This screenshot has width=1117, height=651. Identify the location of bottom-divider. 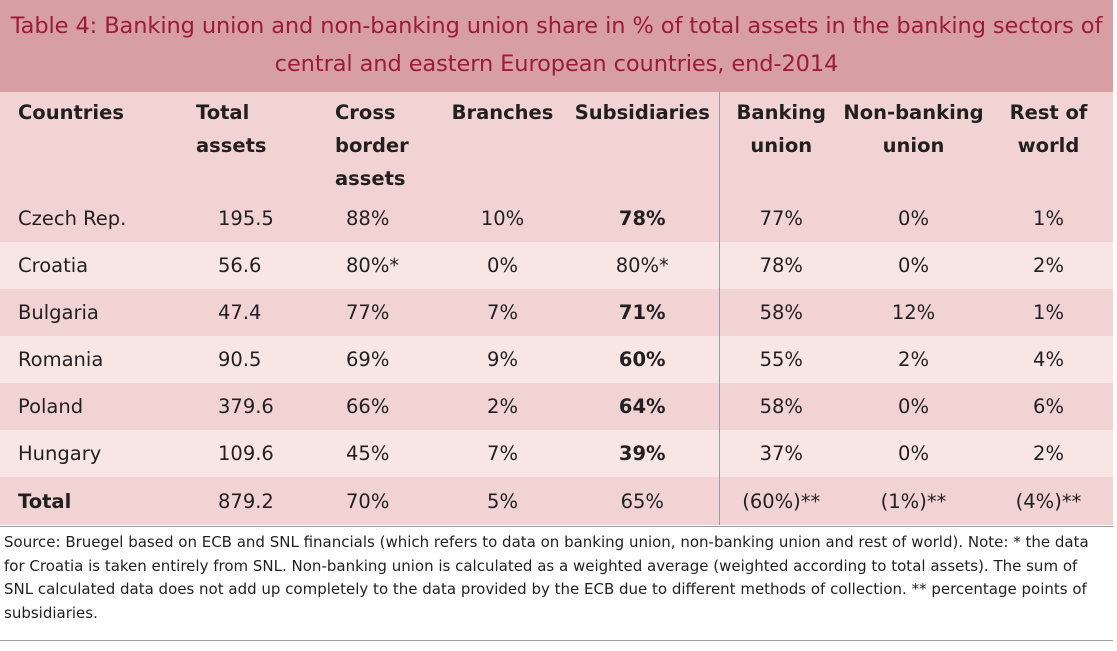
(556, 640).